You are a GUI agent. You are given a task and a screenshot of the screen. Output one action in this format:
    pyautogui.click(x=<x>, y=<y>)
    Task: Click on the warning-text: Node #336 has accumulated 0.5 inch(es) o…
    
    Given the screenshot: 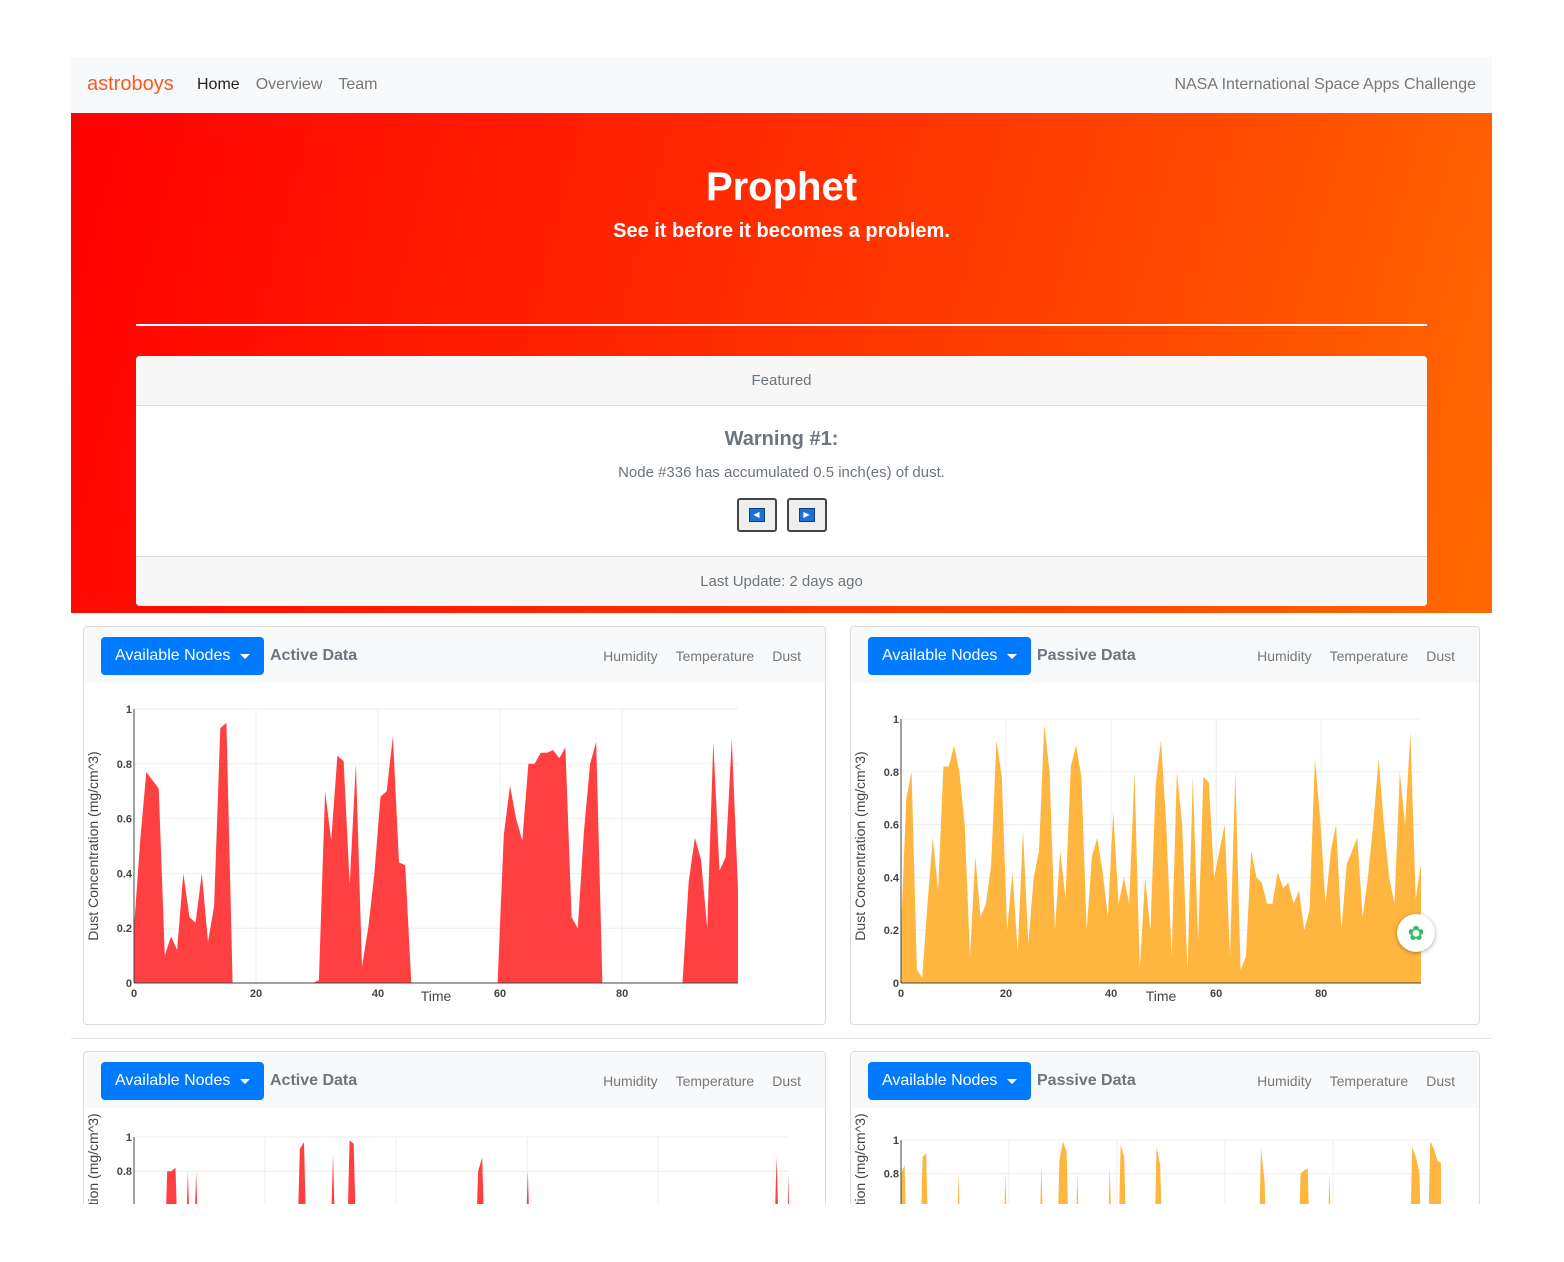 What is the action you would take?
    pyautogui.click(x=781, y=472)
    